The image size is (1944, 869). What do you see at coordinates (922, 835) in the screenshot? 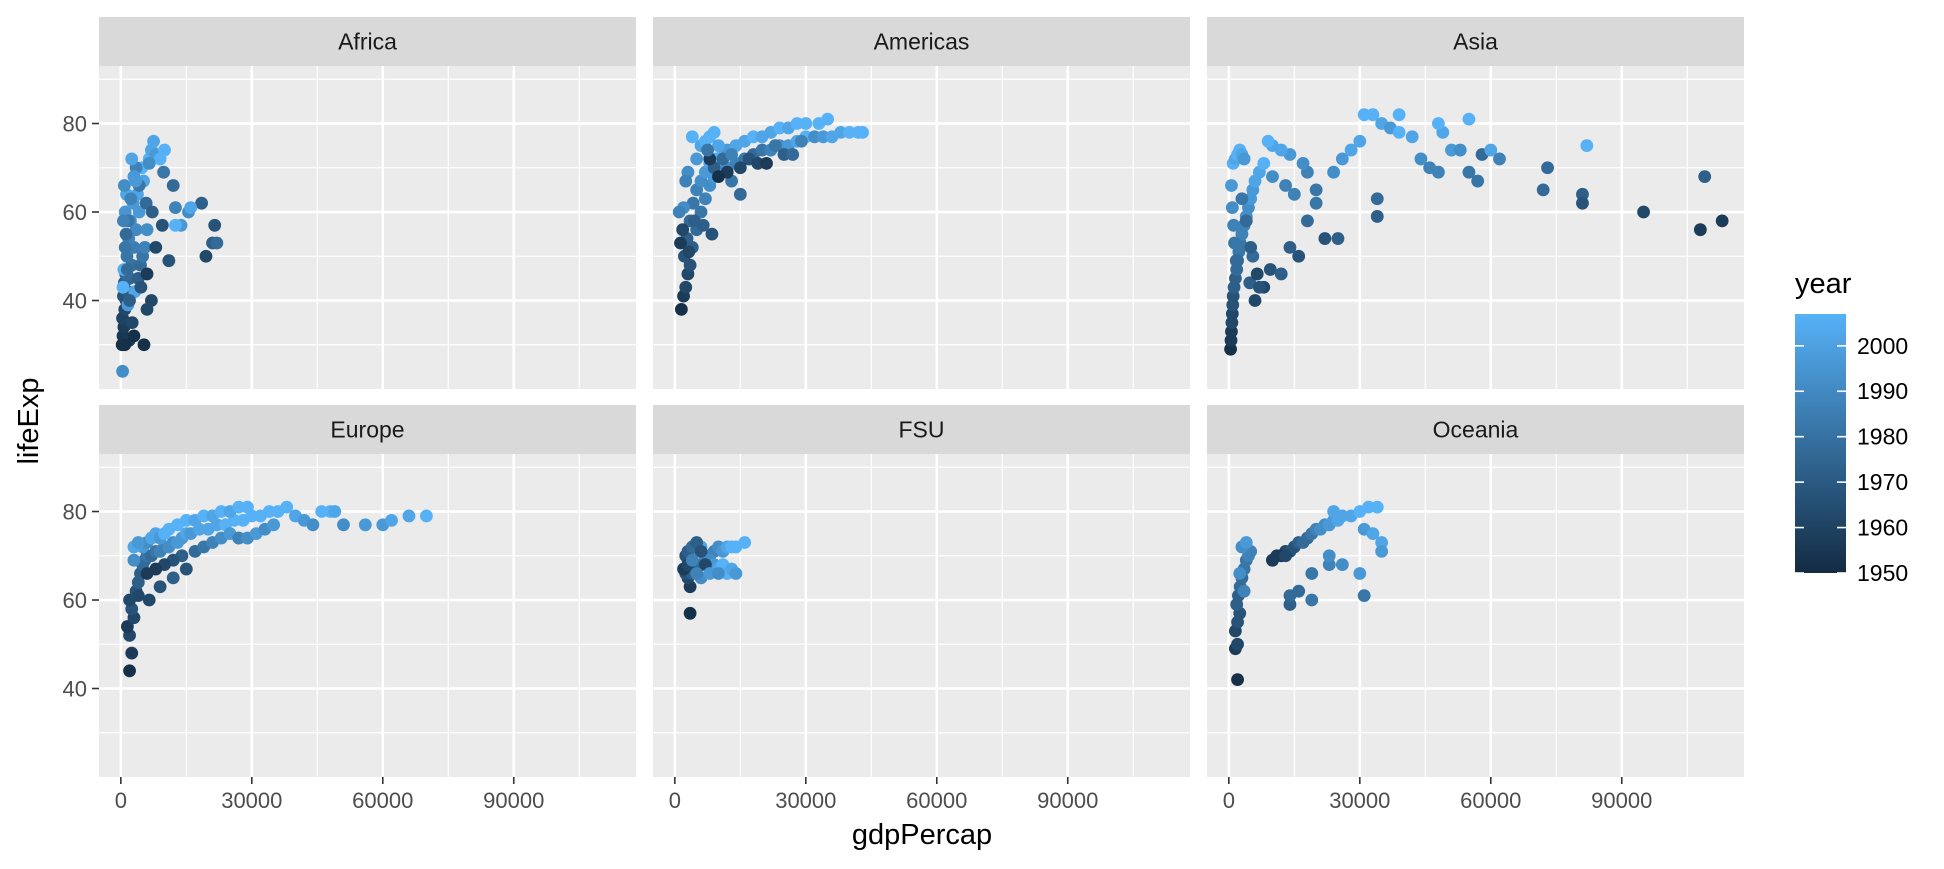
I see `x-axis-title: gdpPercap` at bounding box center [922, 835].